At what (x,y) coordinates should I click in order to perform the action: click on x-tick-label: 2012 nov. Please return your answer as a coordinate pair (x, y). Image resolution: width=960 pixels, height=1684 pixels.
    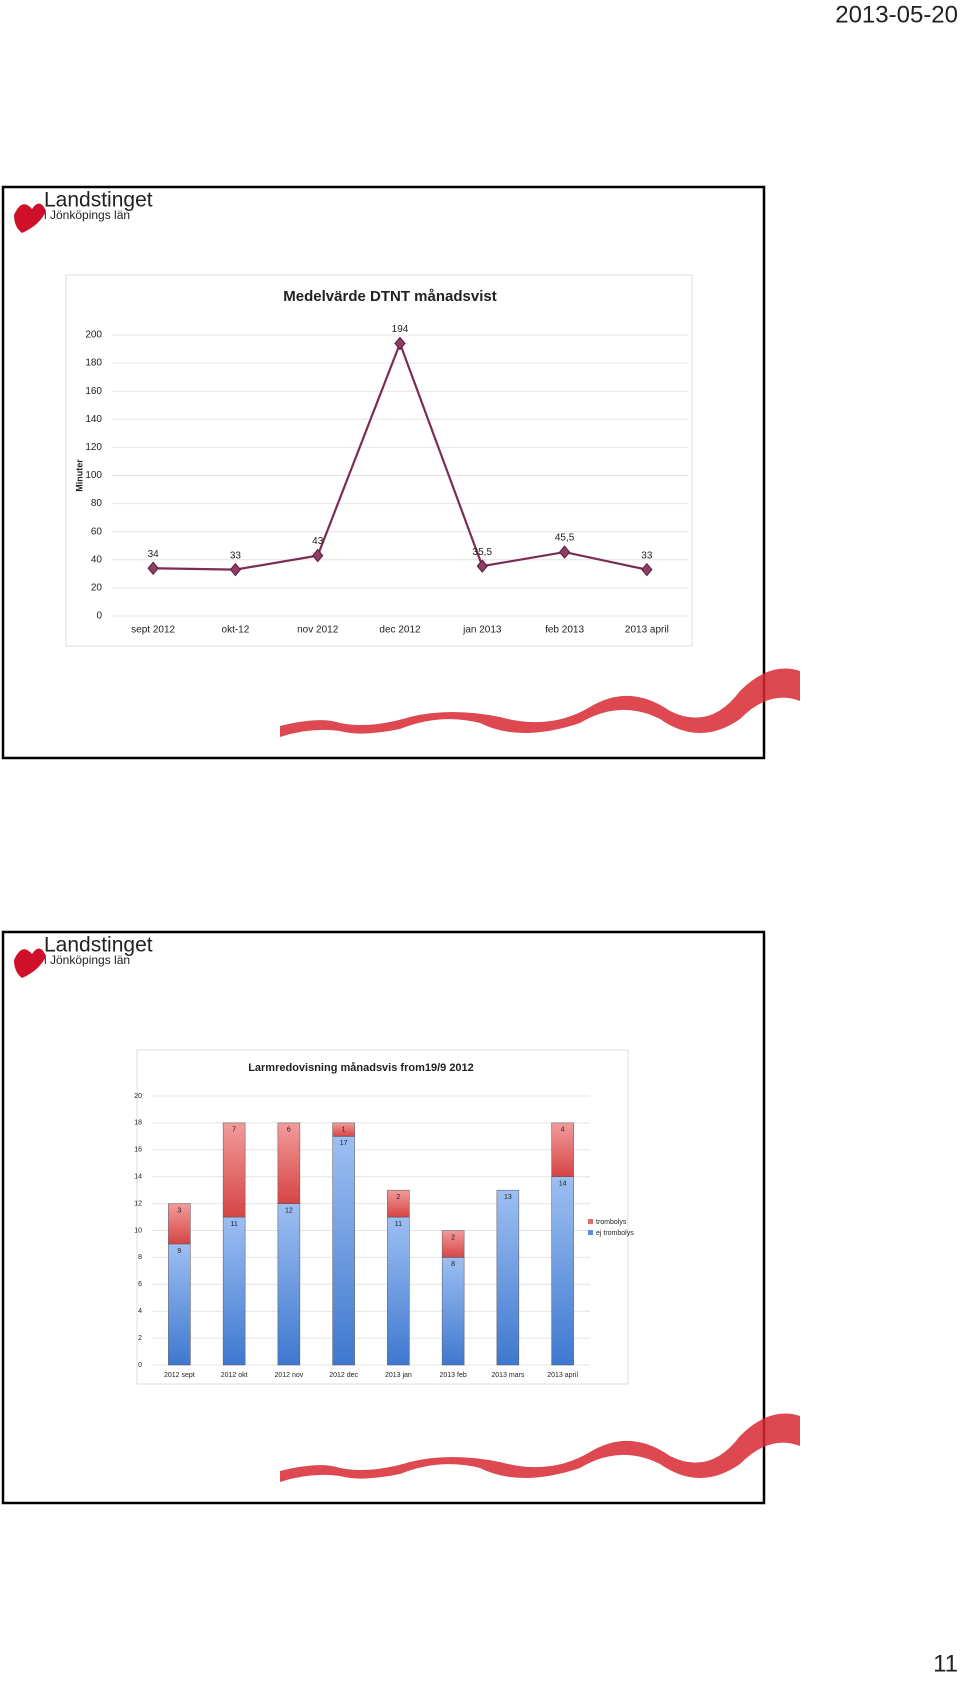
    Looking at the image, I should click on (288, 1375).